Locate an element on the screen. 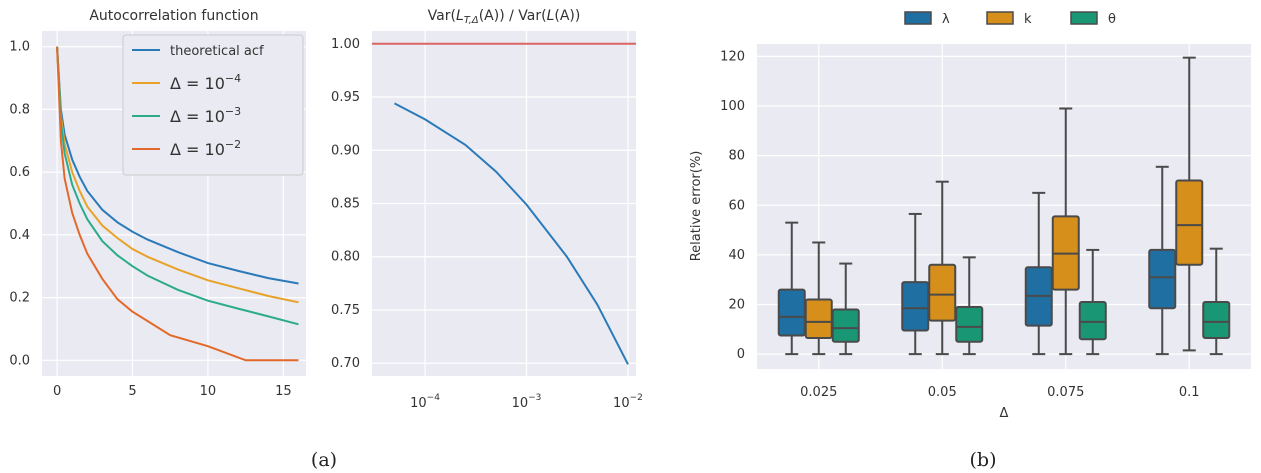 Image resolution: width=1261 pixels, height=473 pixels. acf-xtick-label: 0 is located at coordinates (57, 391).